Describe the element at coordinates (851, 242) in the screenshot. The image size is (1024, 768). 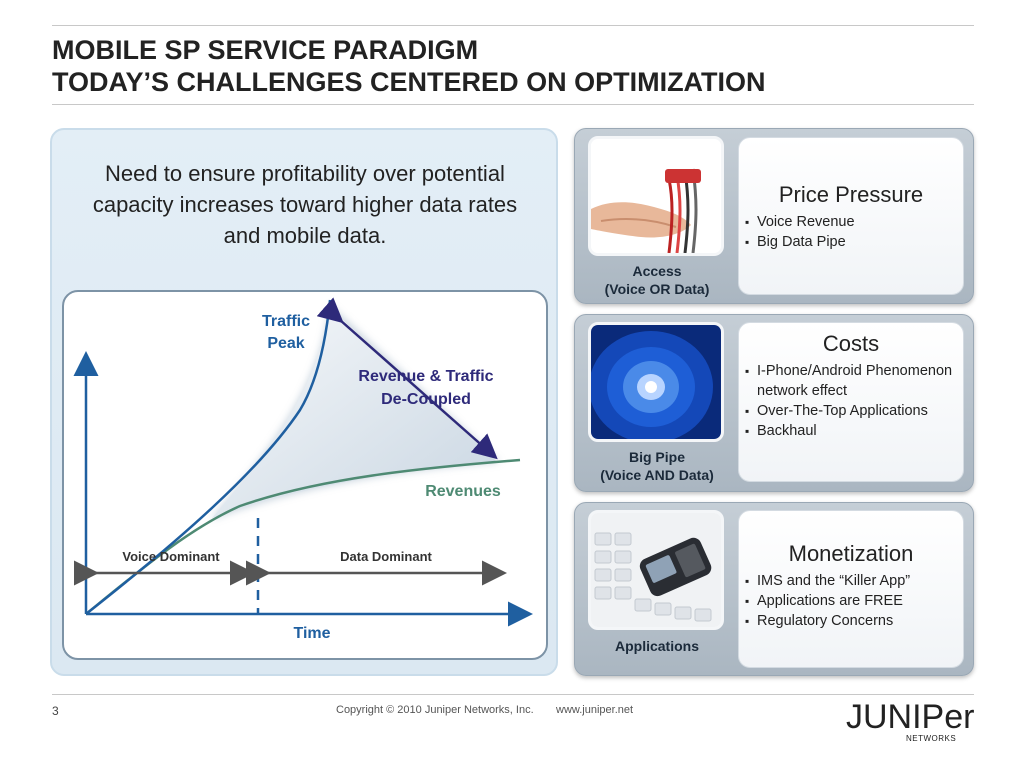
I see `bullet-item: Big Data Pipe` at that location.